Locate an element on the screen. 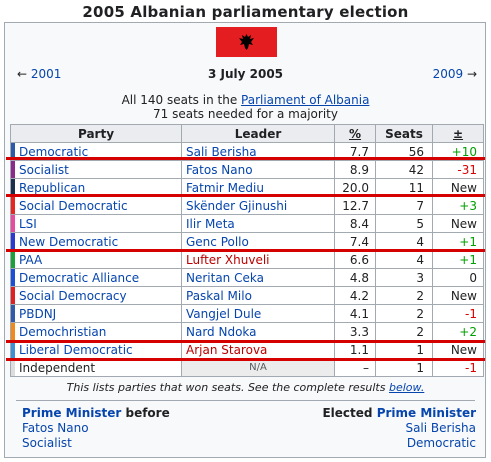 Image resolution: width=491 pixels, height=462 pixels. party-name: Democratic is located at coordinates (98, 151).